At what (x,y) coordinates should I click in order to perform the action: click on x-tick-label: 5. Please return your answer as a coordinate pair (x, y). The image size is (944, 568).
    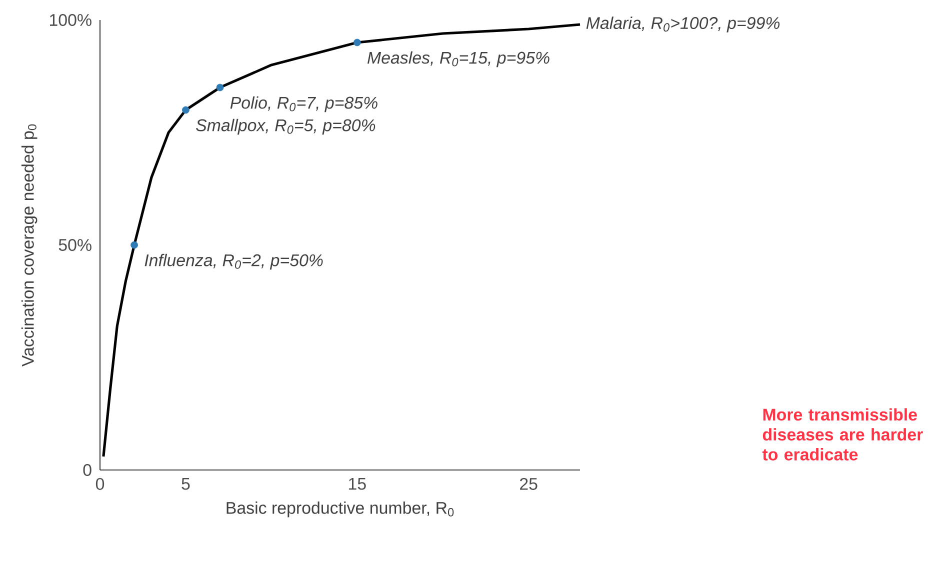
    Looking at the image, I should click on (186, 484).